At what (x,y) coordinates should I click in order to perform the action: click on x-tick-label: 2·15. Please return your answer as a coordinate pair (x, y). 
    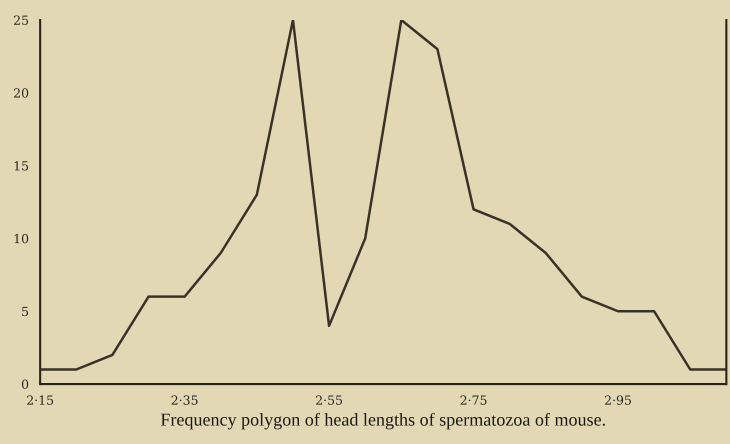
    Looking at the image, I should click on (40, 400).